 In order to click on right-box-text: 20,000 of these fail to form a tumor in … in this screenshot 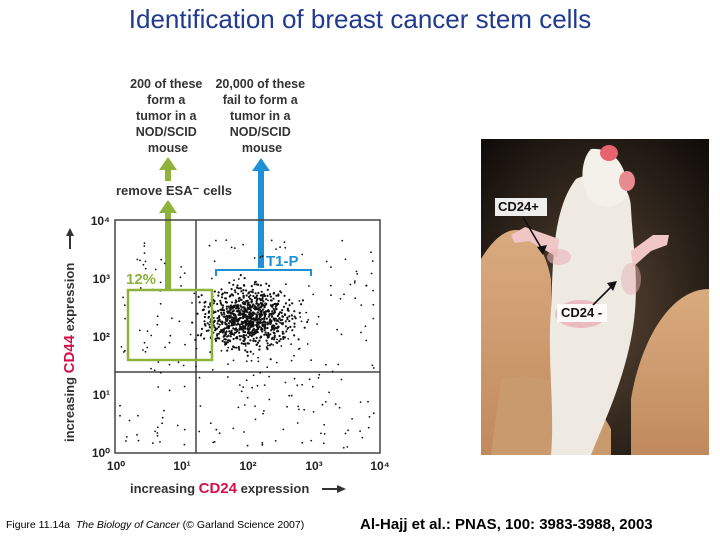, I will do `click(261, 116)`.